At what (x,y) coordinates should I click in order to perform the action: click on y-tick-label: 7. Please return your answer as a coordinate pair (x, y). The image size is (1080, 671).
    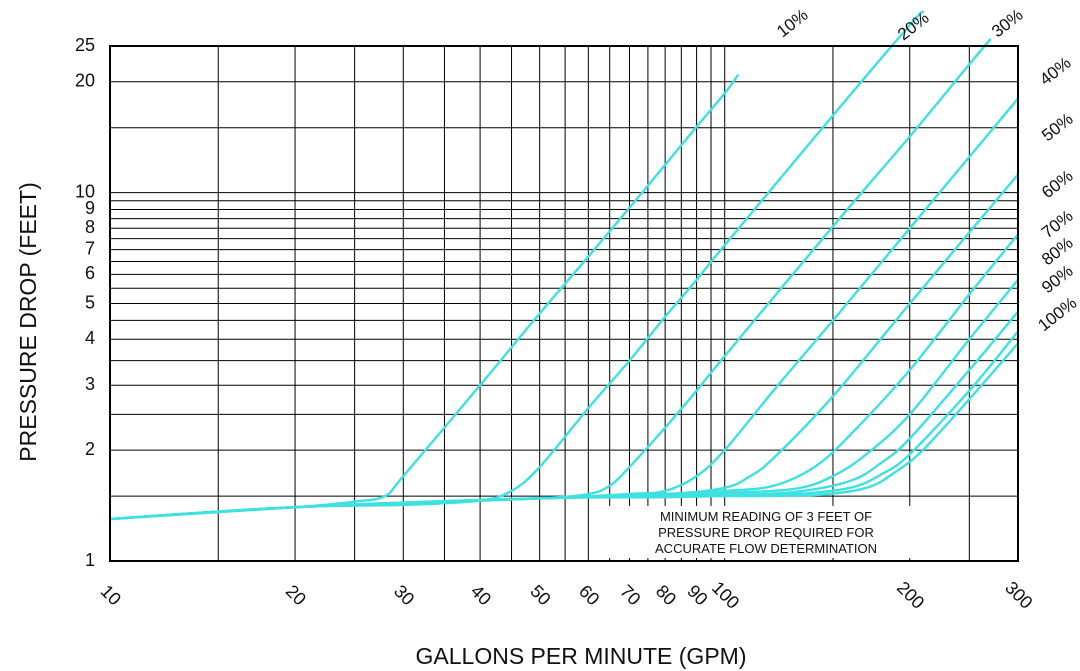
    Looking at the image, I should click on (90, 248).